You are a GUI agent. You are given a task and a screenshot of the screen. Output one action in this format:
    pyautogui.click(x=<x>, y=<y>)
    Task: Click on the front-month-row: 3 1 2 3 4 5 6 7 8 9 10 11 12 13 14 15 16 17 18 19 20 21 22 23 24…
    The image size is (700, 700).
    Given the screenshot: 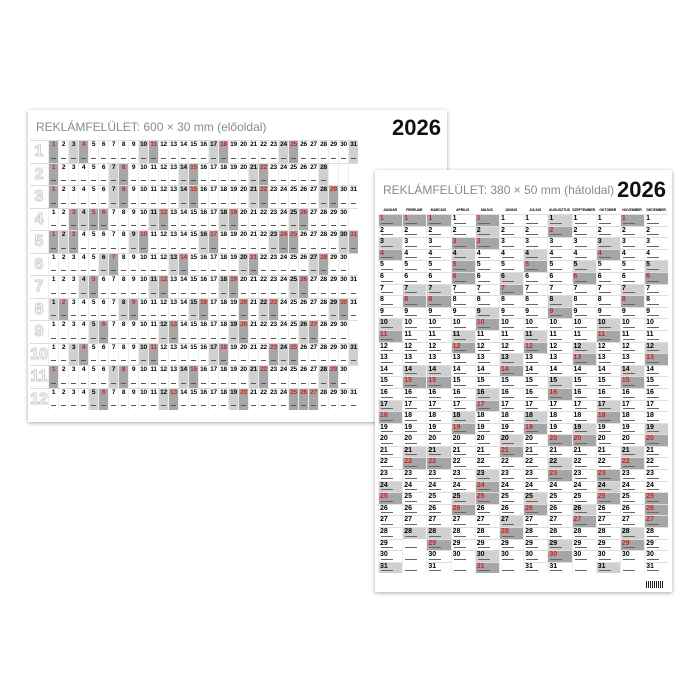 What is the action you would take?
    pyautogui.click(x=194, y=196)
    